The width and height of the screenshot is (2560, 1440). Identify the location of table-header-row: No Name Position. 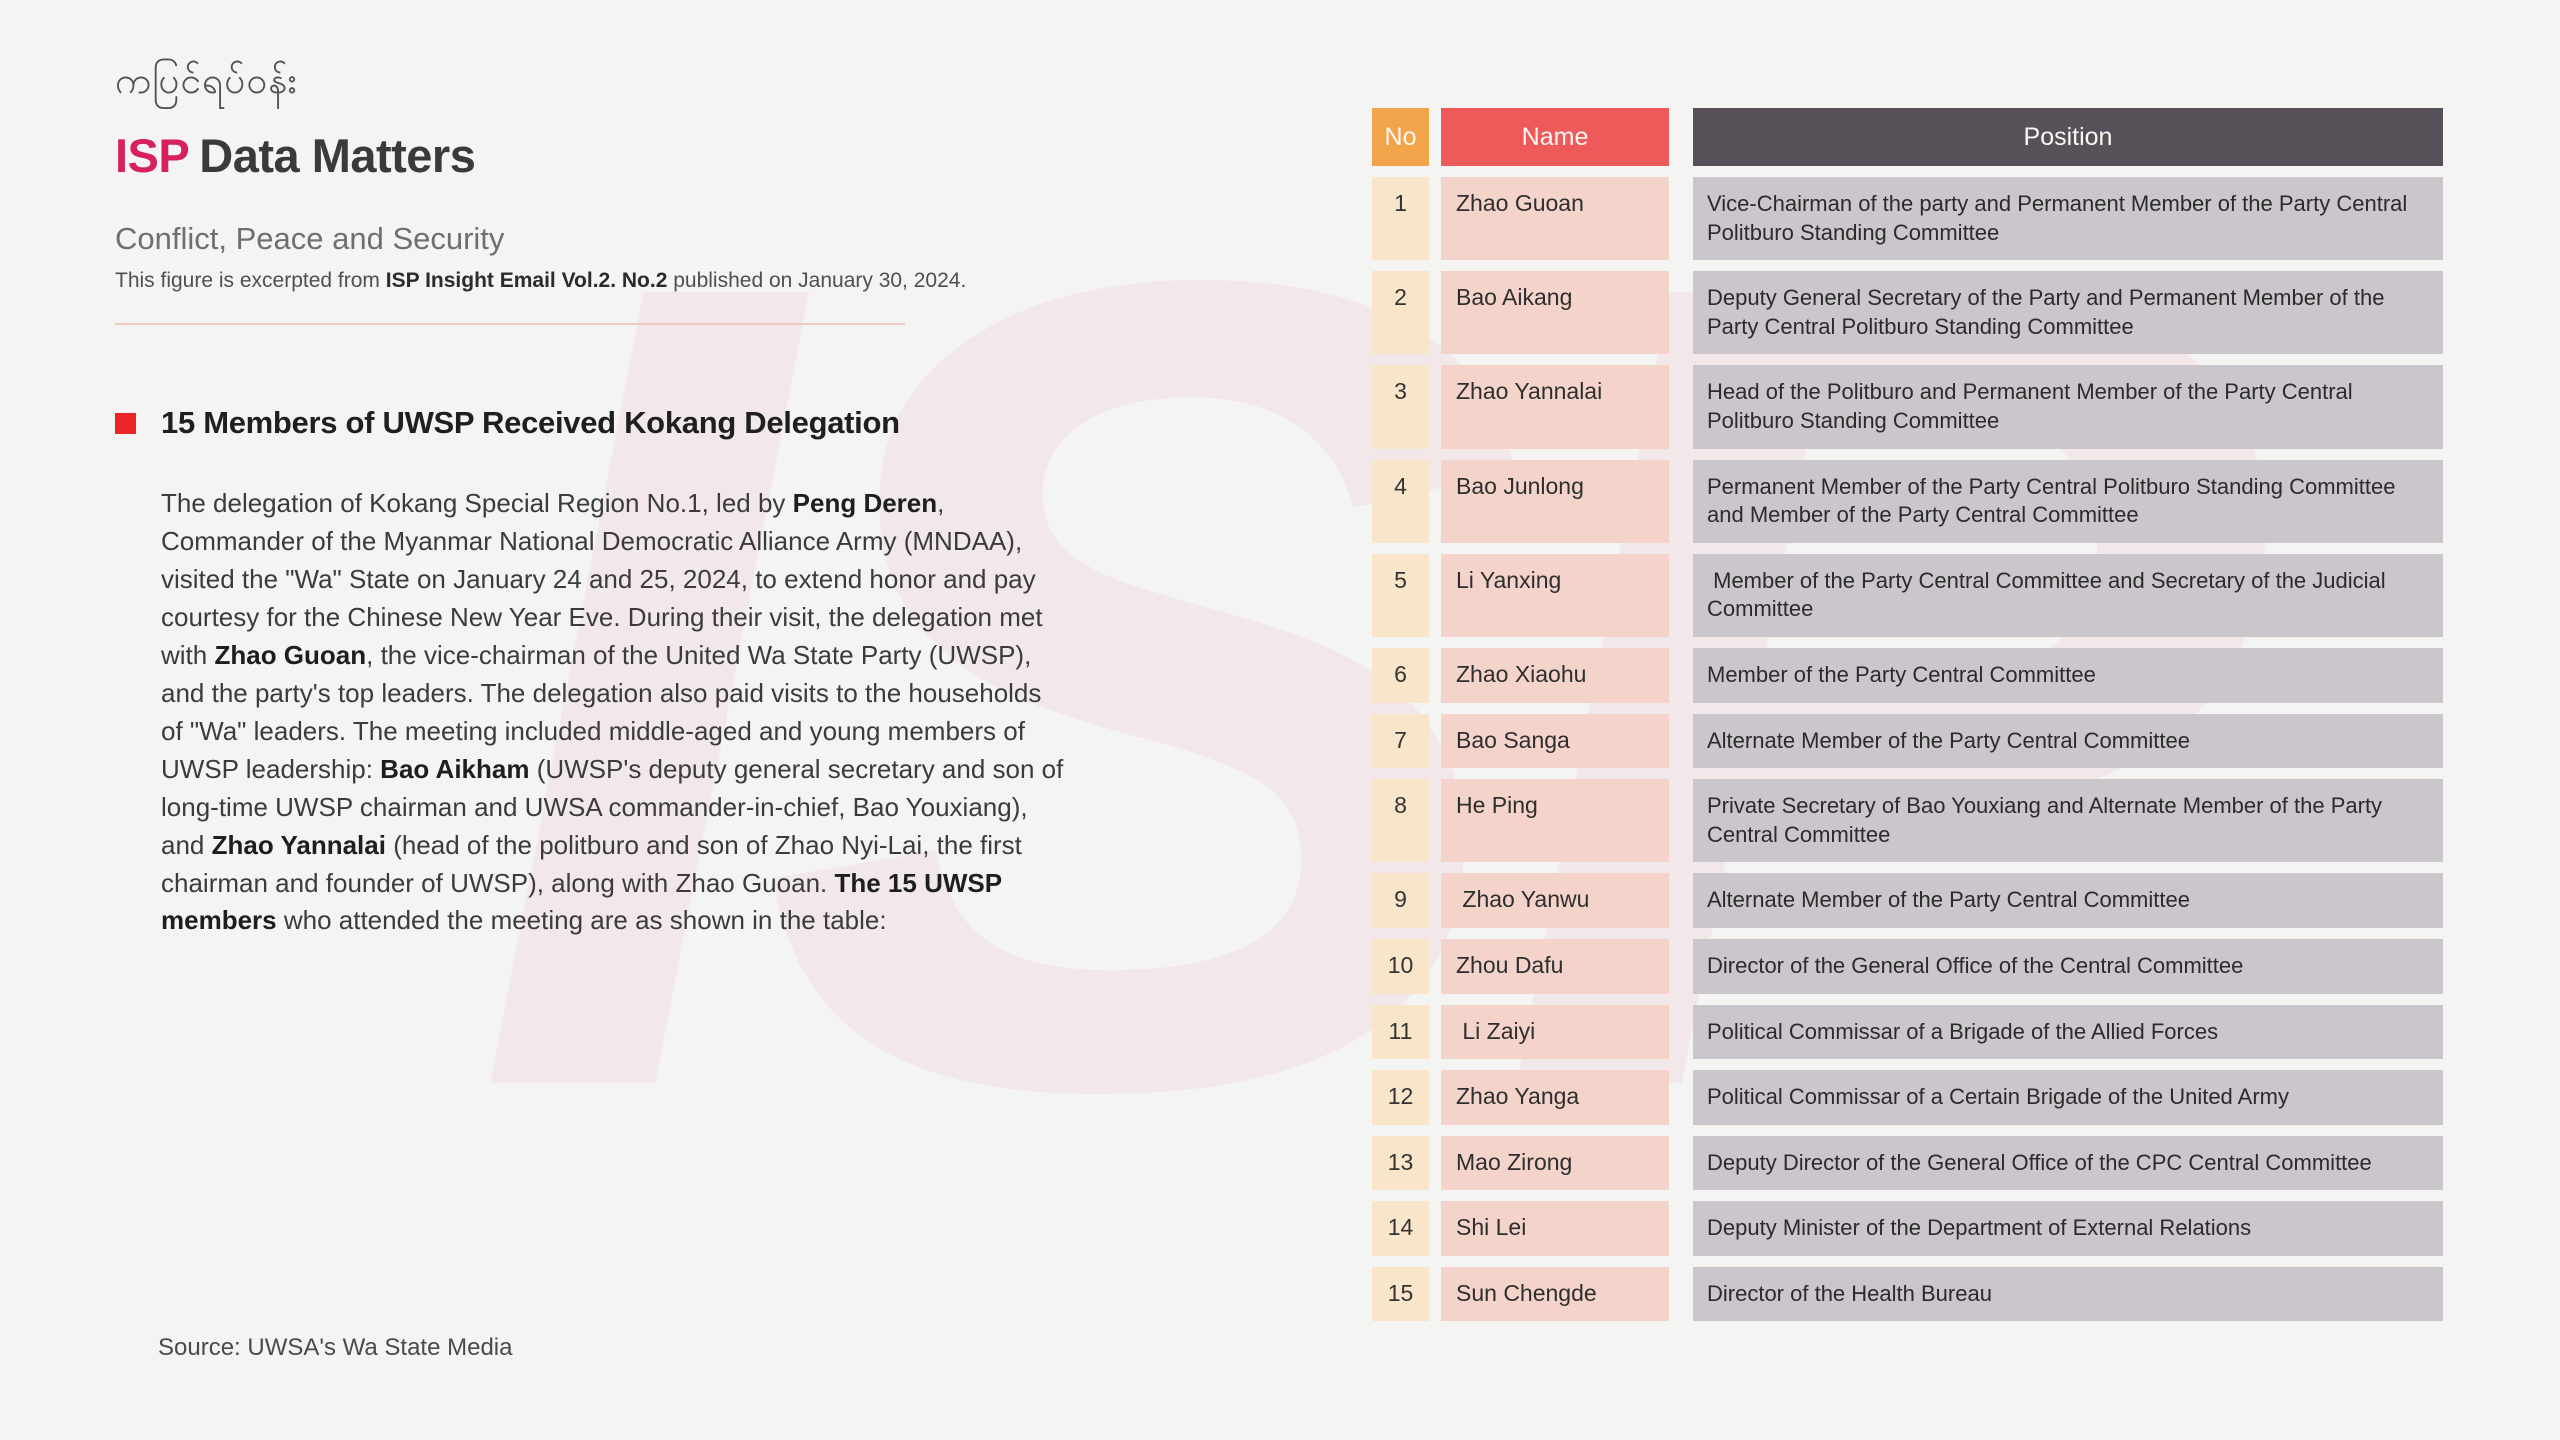
(1907, 137).